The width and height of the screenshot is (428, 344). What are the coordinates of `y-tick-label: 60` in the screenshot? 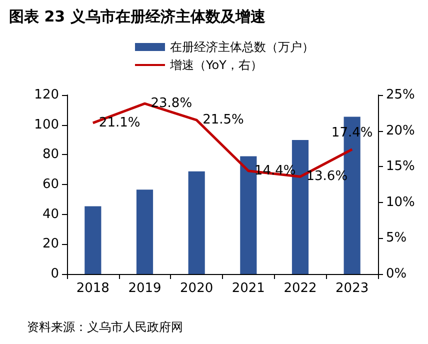 It's located at (50, 184).